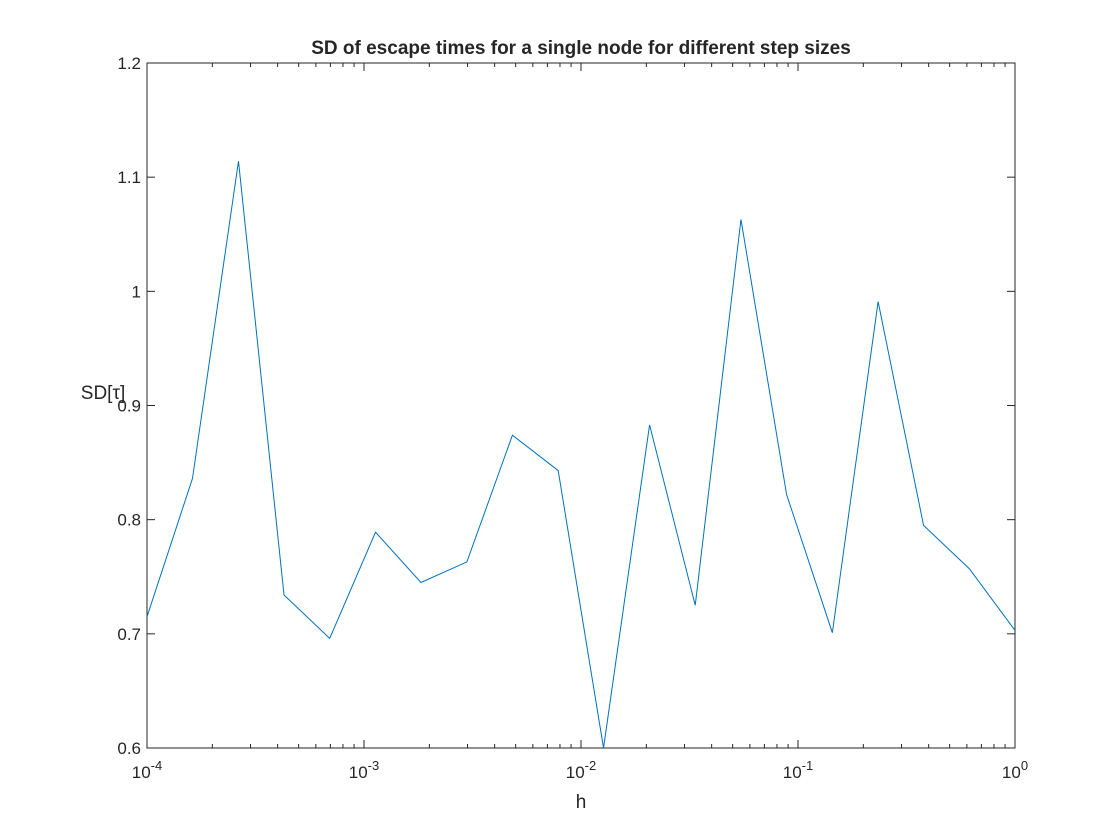 The height and width of the screenshot is (840, 1120). I want to click on x-tick-label: 10⁻², so click(581, 770).